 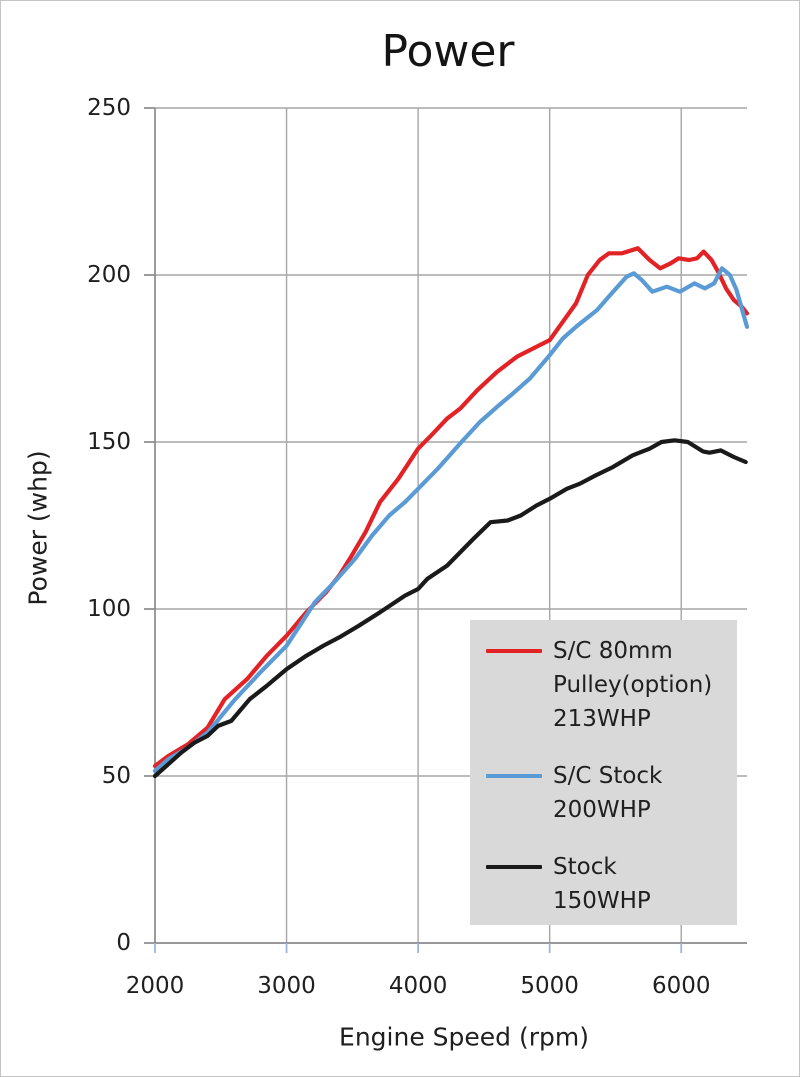 What do you see at coordinates (514, 651) in the screenshot?
I see `legend-line-swatch-red` at bounding box center [514, 651].